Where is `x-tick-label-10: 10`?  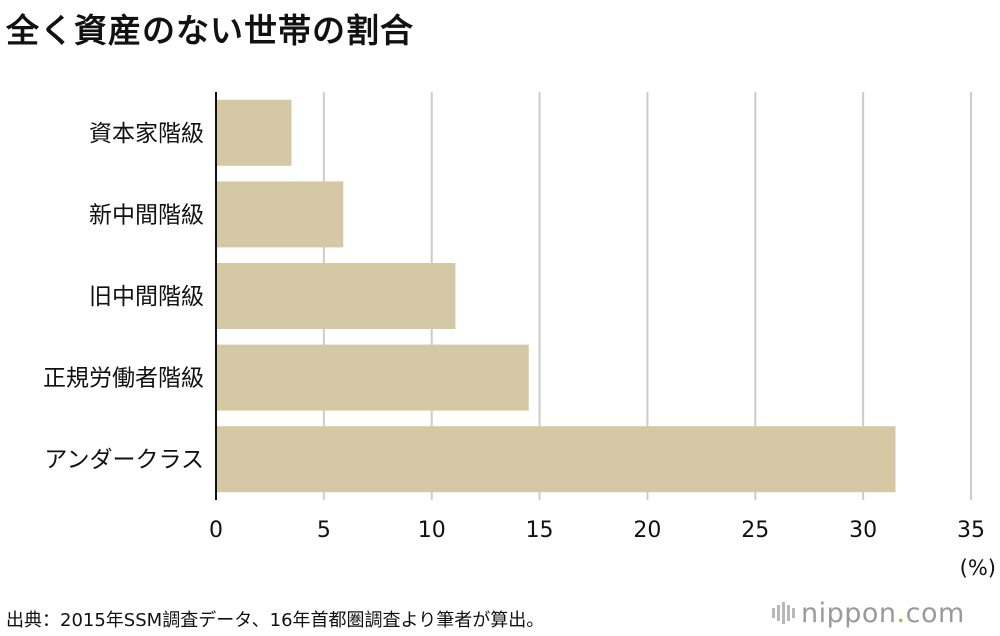 x-tick-label-10: 10 is located at coordinates (432, 530).